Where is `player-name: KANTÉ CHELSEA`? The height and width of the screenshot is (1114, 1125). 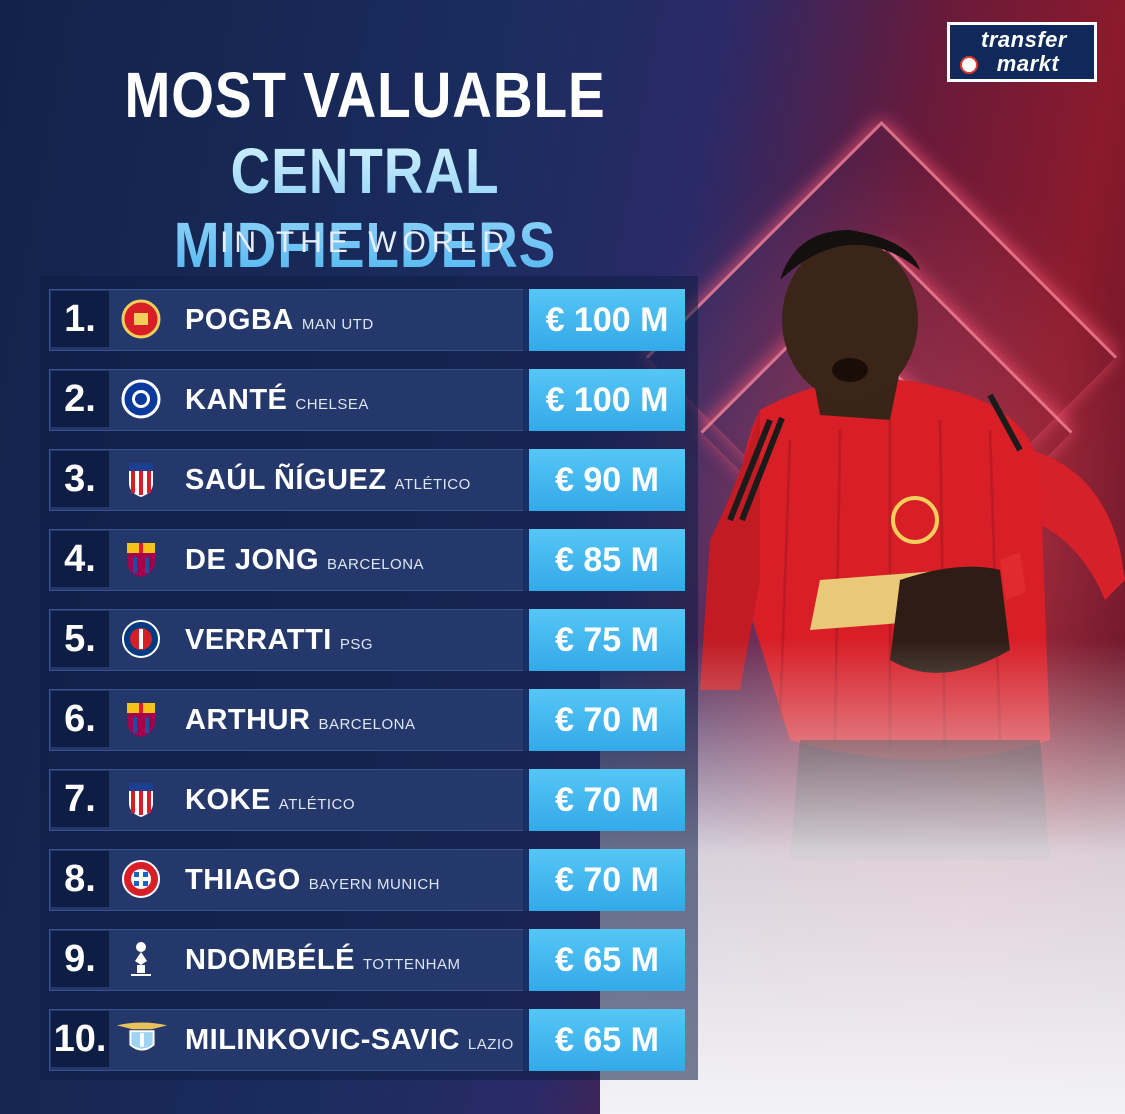 player-name: KANTÉ CHELSEA is located at coordinates (277, 400).